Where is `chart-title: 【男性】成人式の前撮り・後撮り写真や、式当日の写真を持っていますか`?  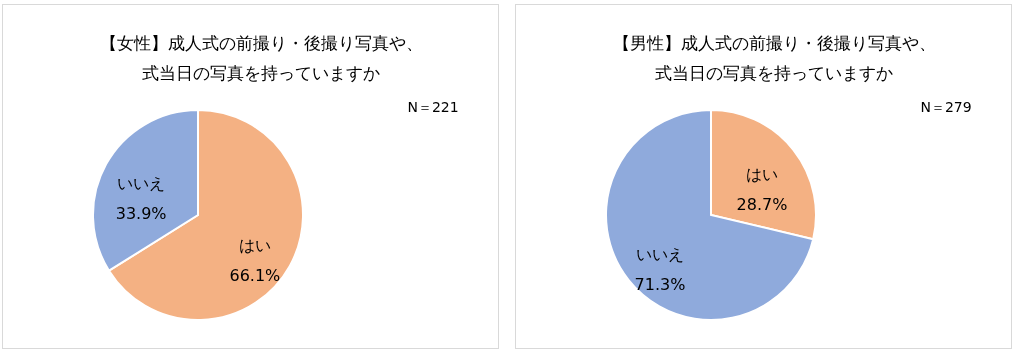 chart-title: 【男性】成人式の前撮り・後撮り写真や、式当日の写真を持っていますか is located at coordinates (774, 58).